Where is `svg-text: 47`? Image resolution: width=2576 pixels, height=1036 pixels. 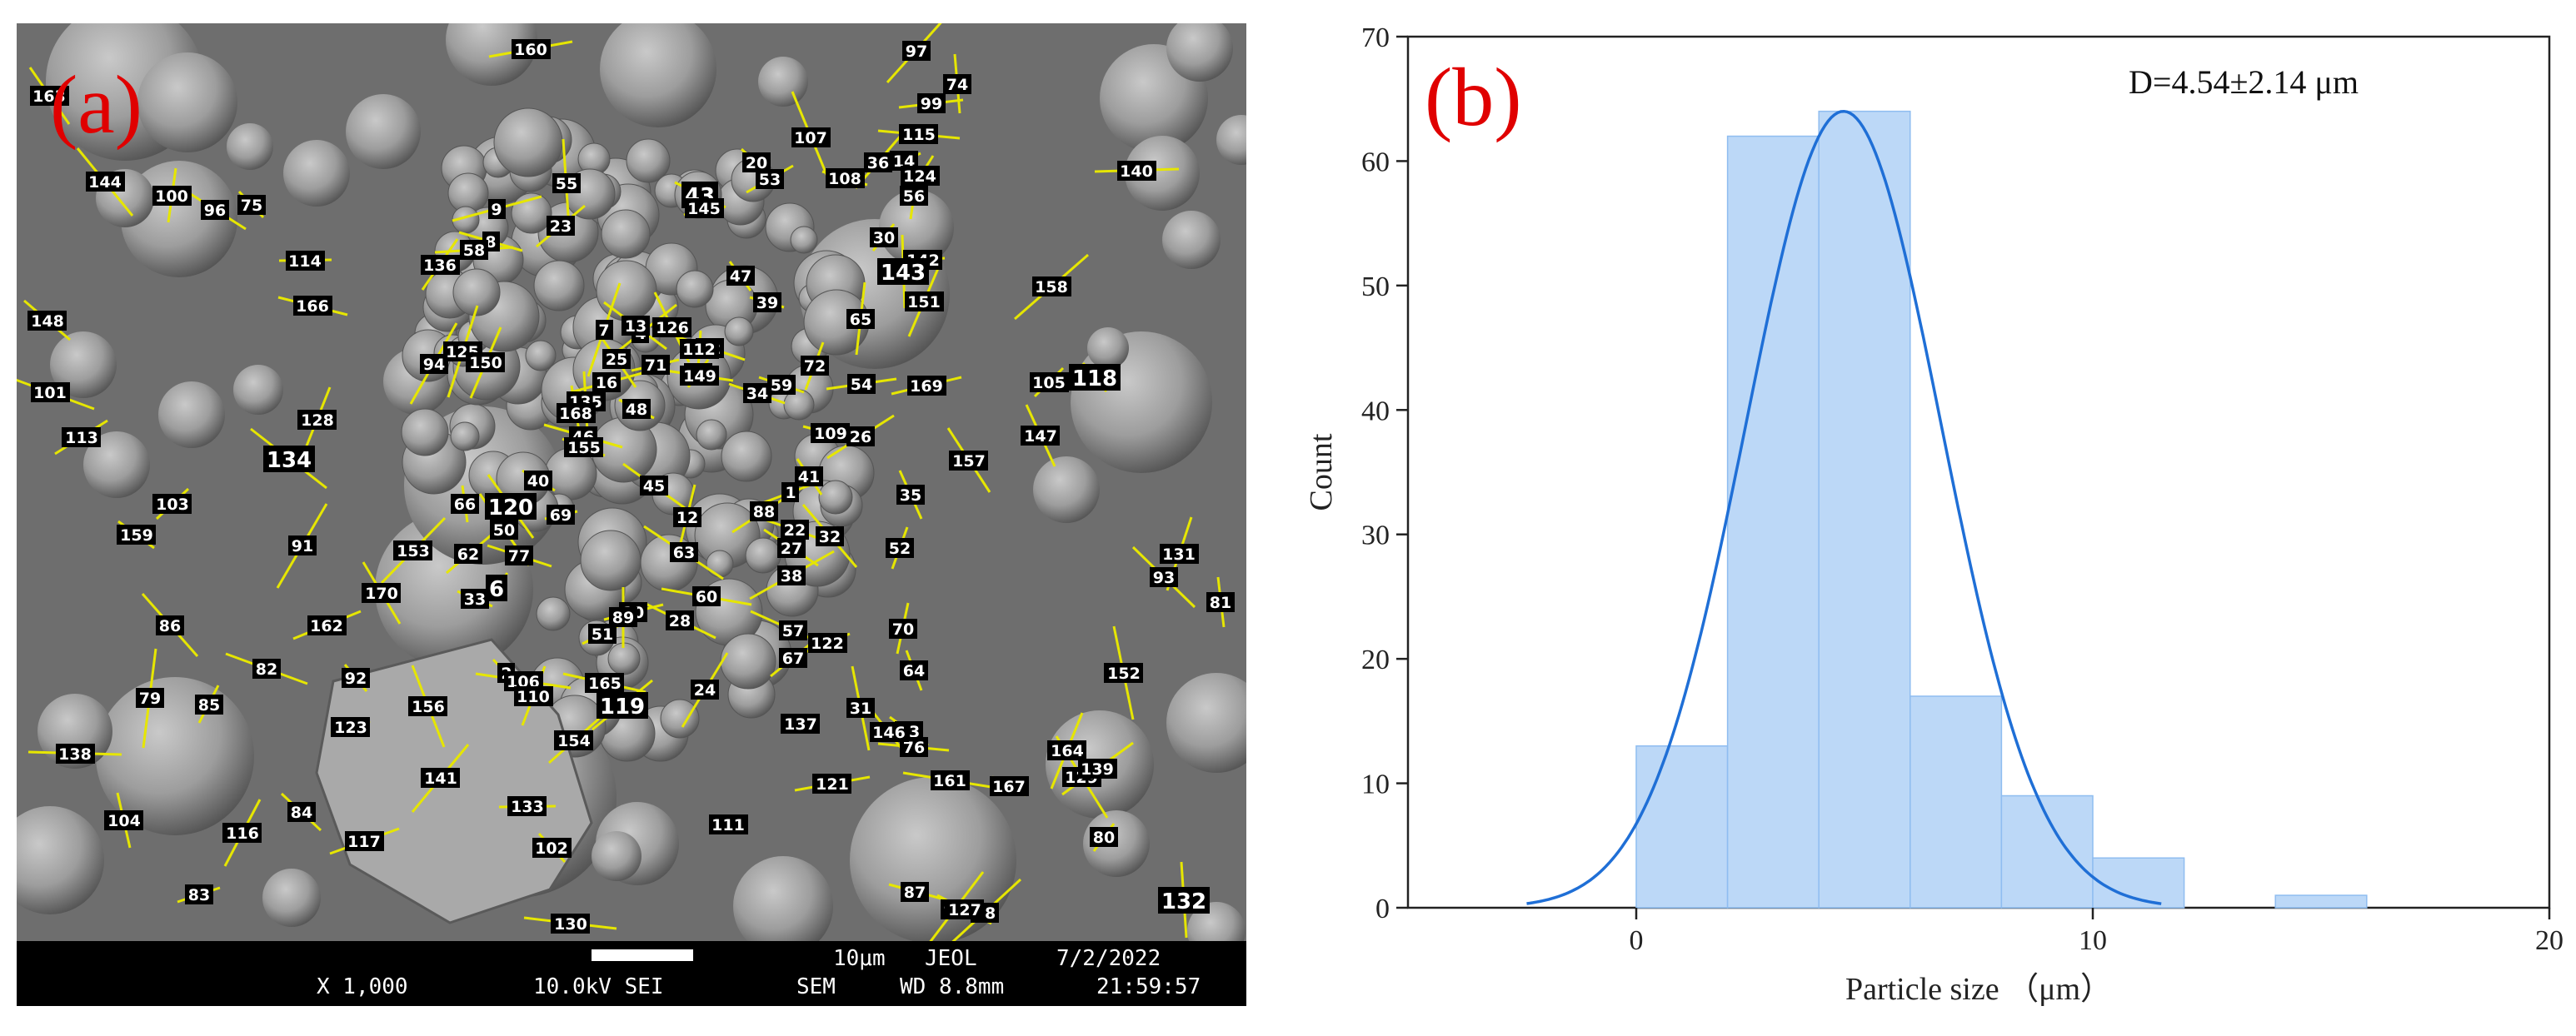
svg-text: 47 is located at coordinates (740, 276).